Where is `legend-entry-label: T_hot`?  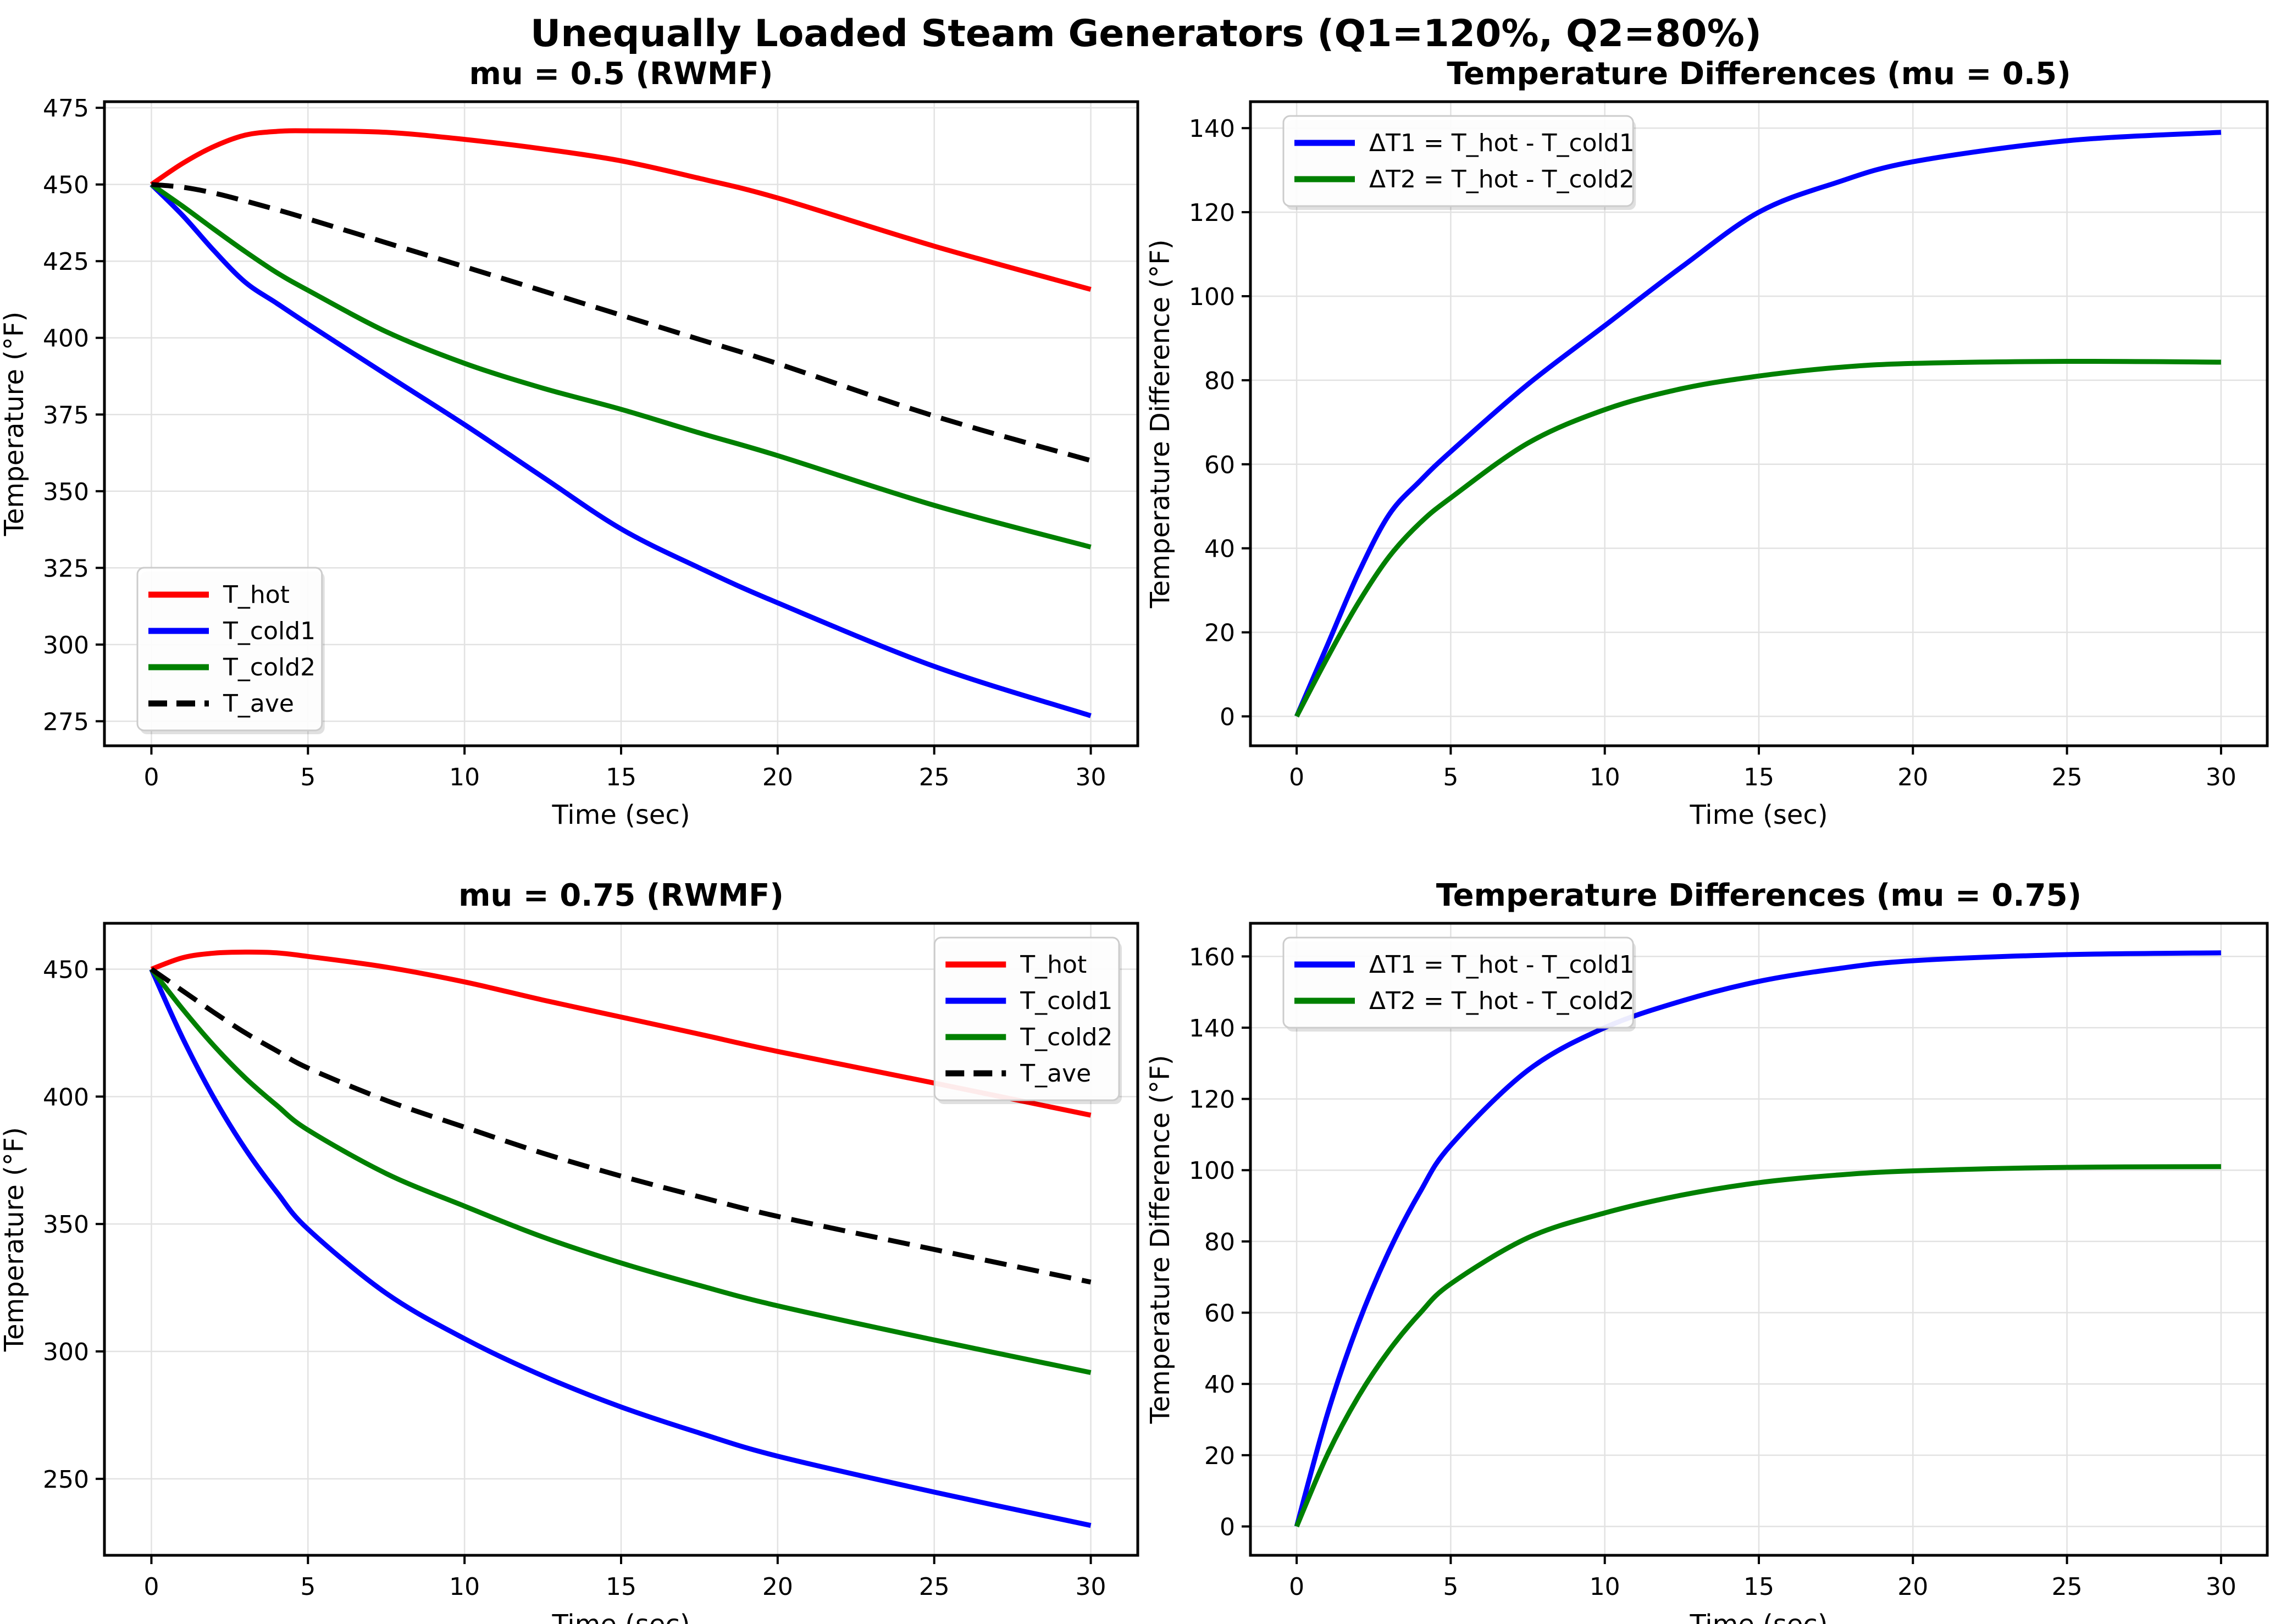 legend-entry-label: T_hot is located at coordinates (256, 595).